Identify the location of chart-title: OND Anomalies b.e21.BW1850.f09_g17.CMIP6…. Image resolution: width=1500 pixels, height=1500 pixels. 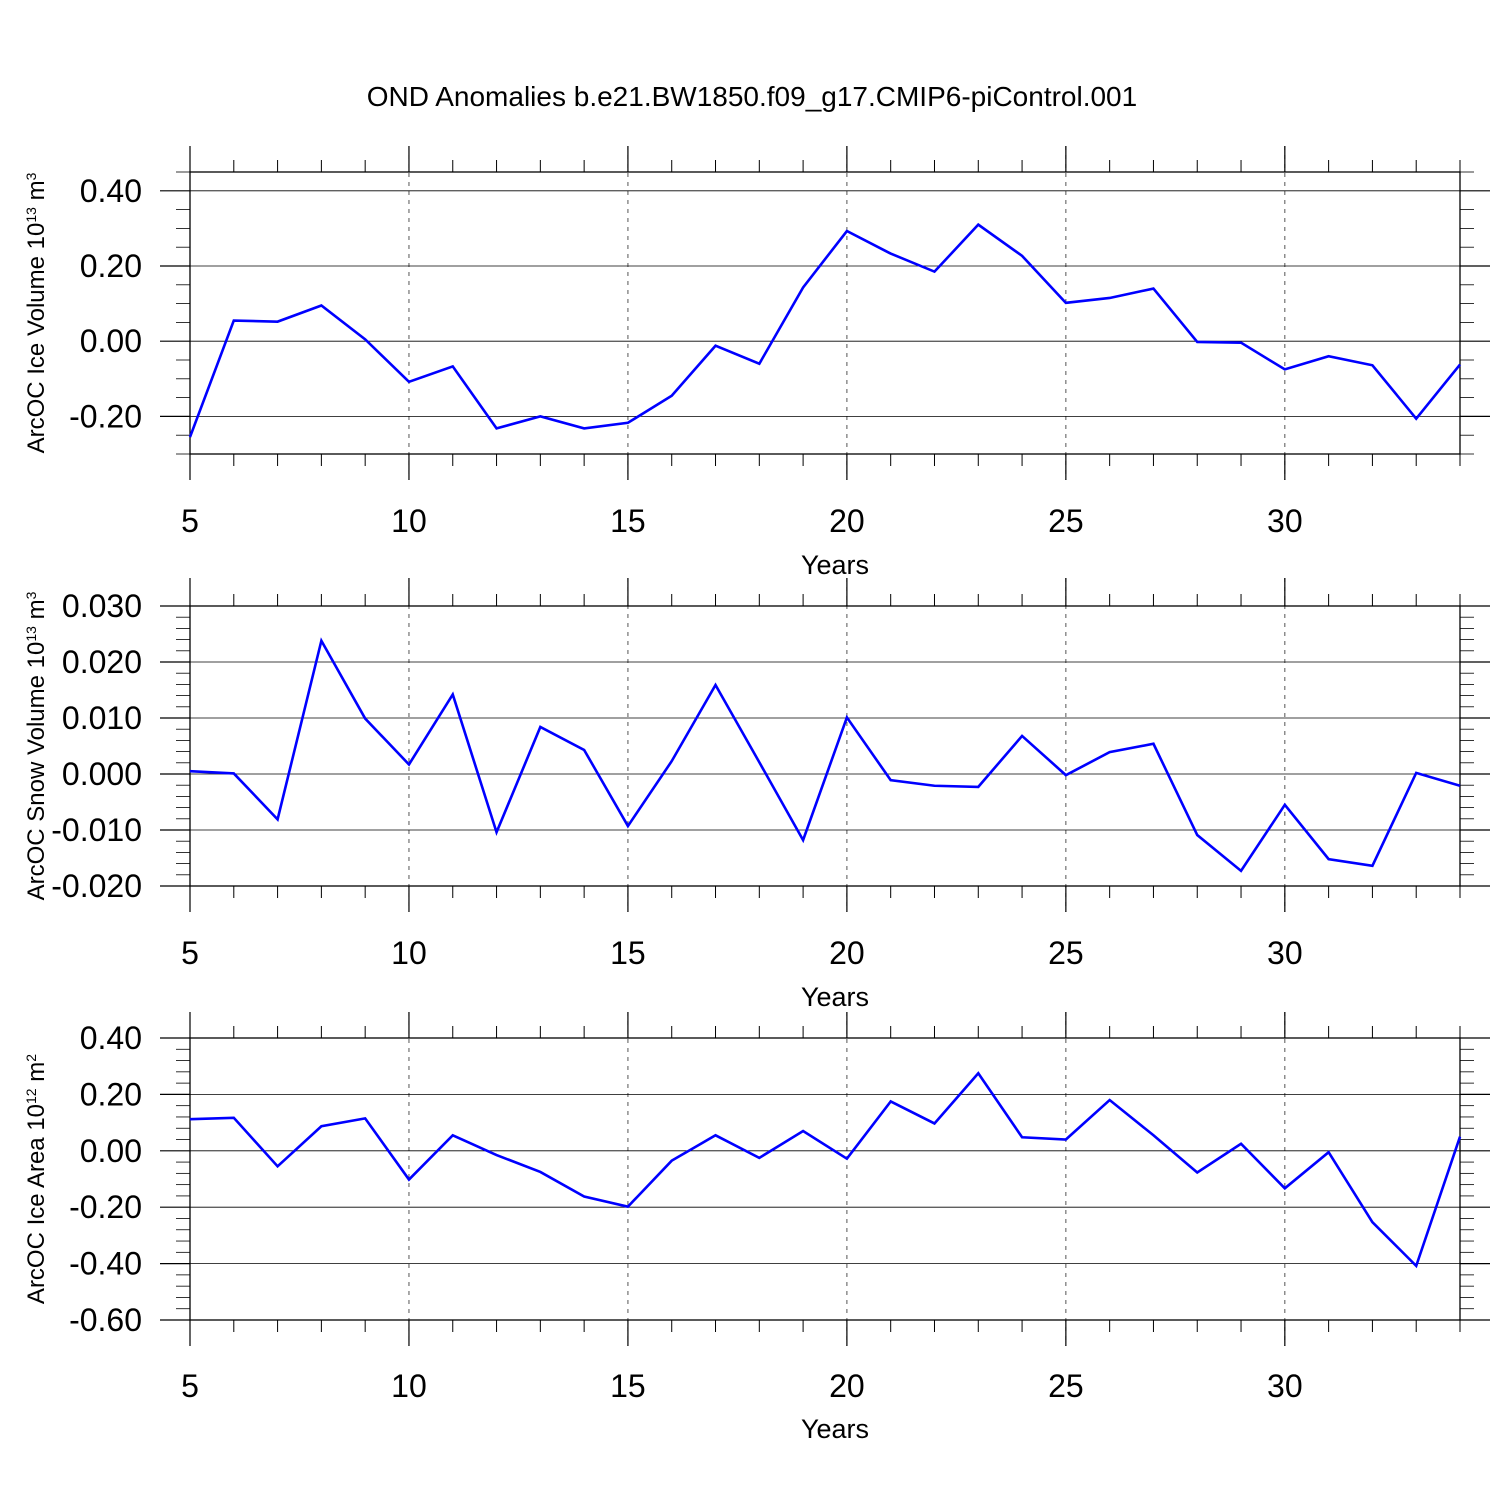
(752, 96).